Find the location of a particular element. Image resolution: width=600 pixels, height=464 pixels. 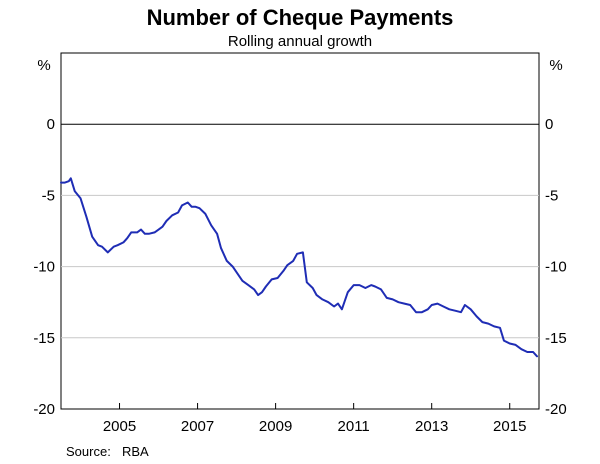

y-tick-label-left: -10 is located at coordinates (44, 267).